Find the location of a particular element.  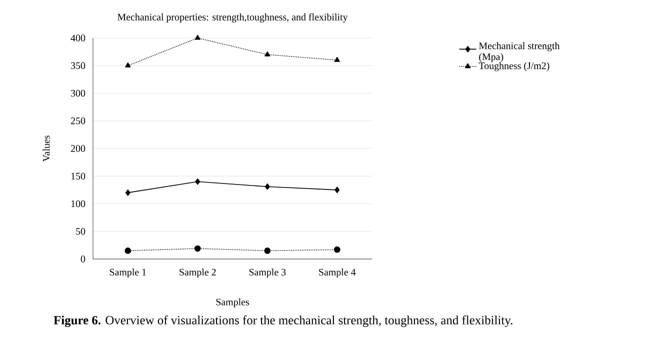

x-tick-label: Sample 2 is located at coordinates (198, 273).